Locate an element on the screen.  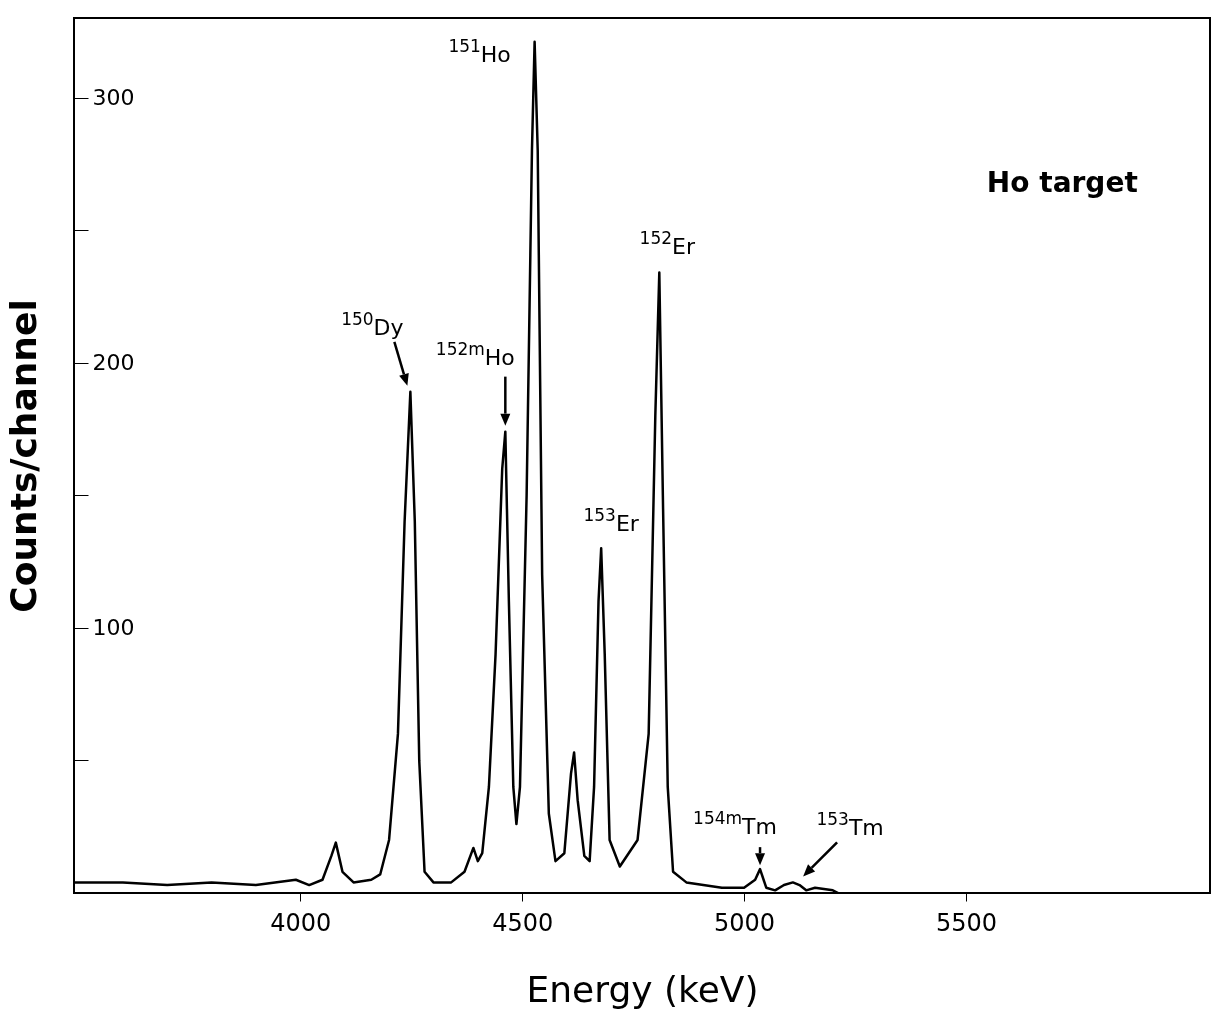
annotation: $^{151}$Ho is located at coordinates (479, 51).